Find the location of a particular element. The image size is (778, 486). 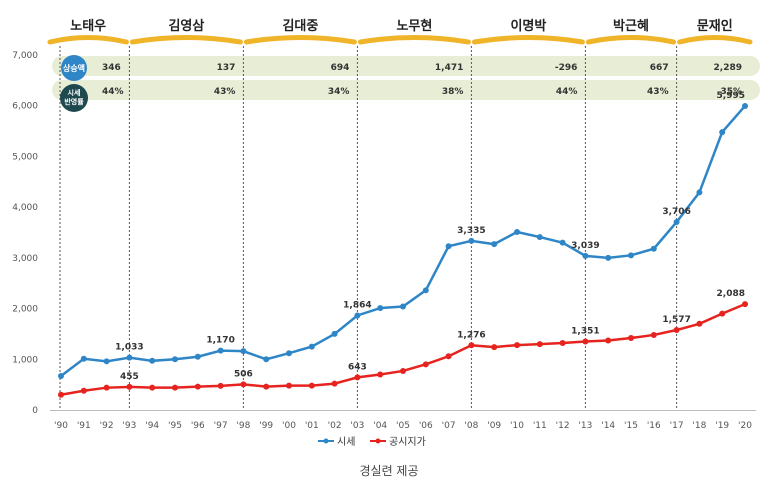

x-tick-label: '92 is located at coordinates (107, 426).